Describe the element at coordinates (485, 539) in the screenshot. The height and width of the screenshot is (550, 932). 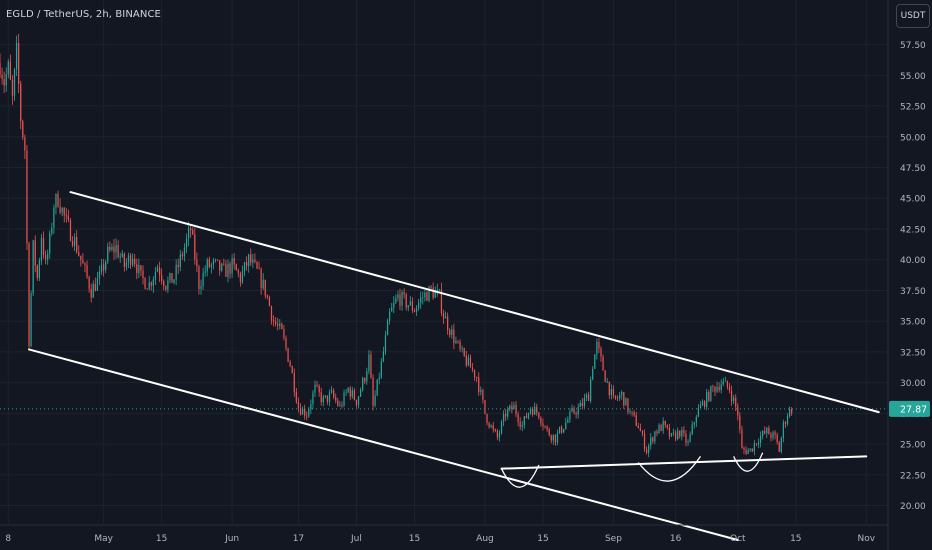
I see `x-tick-label: Aug` at that location.